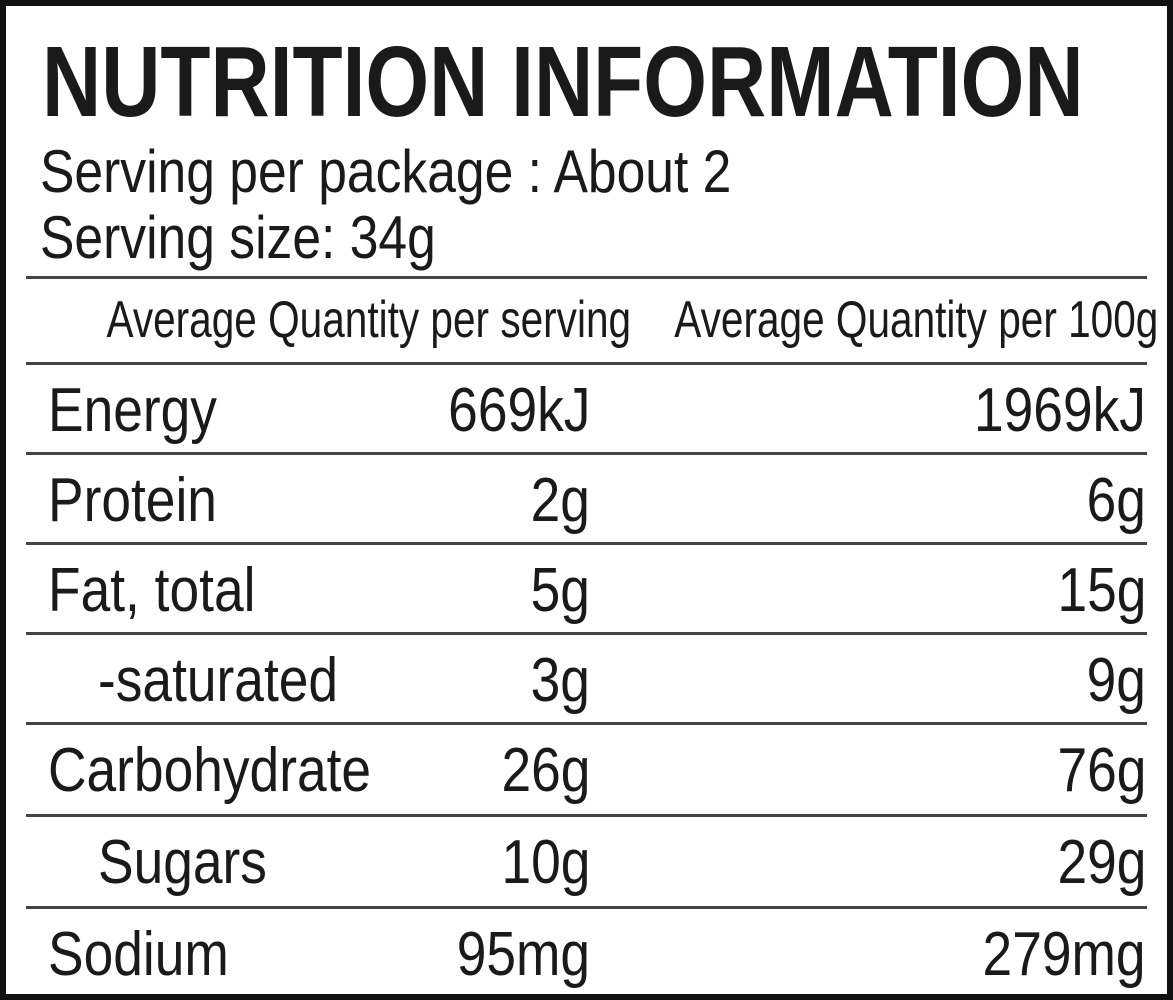 The width and height of the screenshot is (1173, 1000). I want to click on per-serving-value: 669kJ, so click(518, 410).